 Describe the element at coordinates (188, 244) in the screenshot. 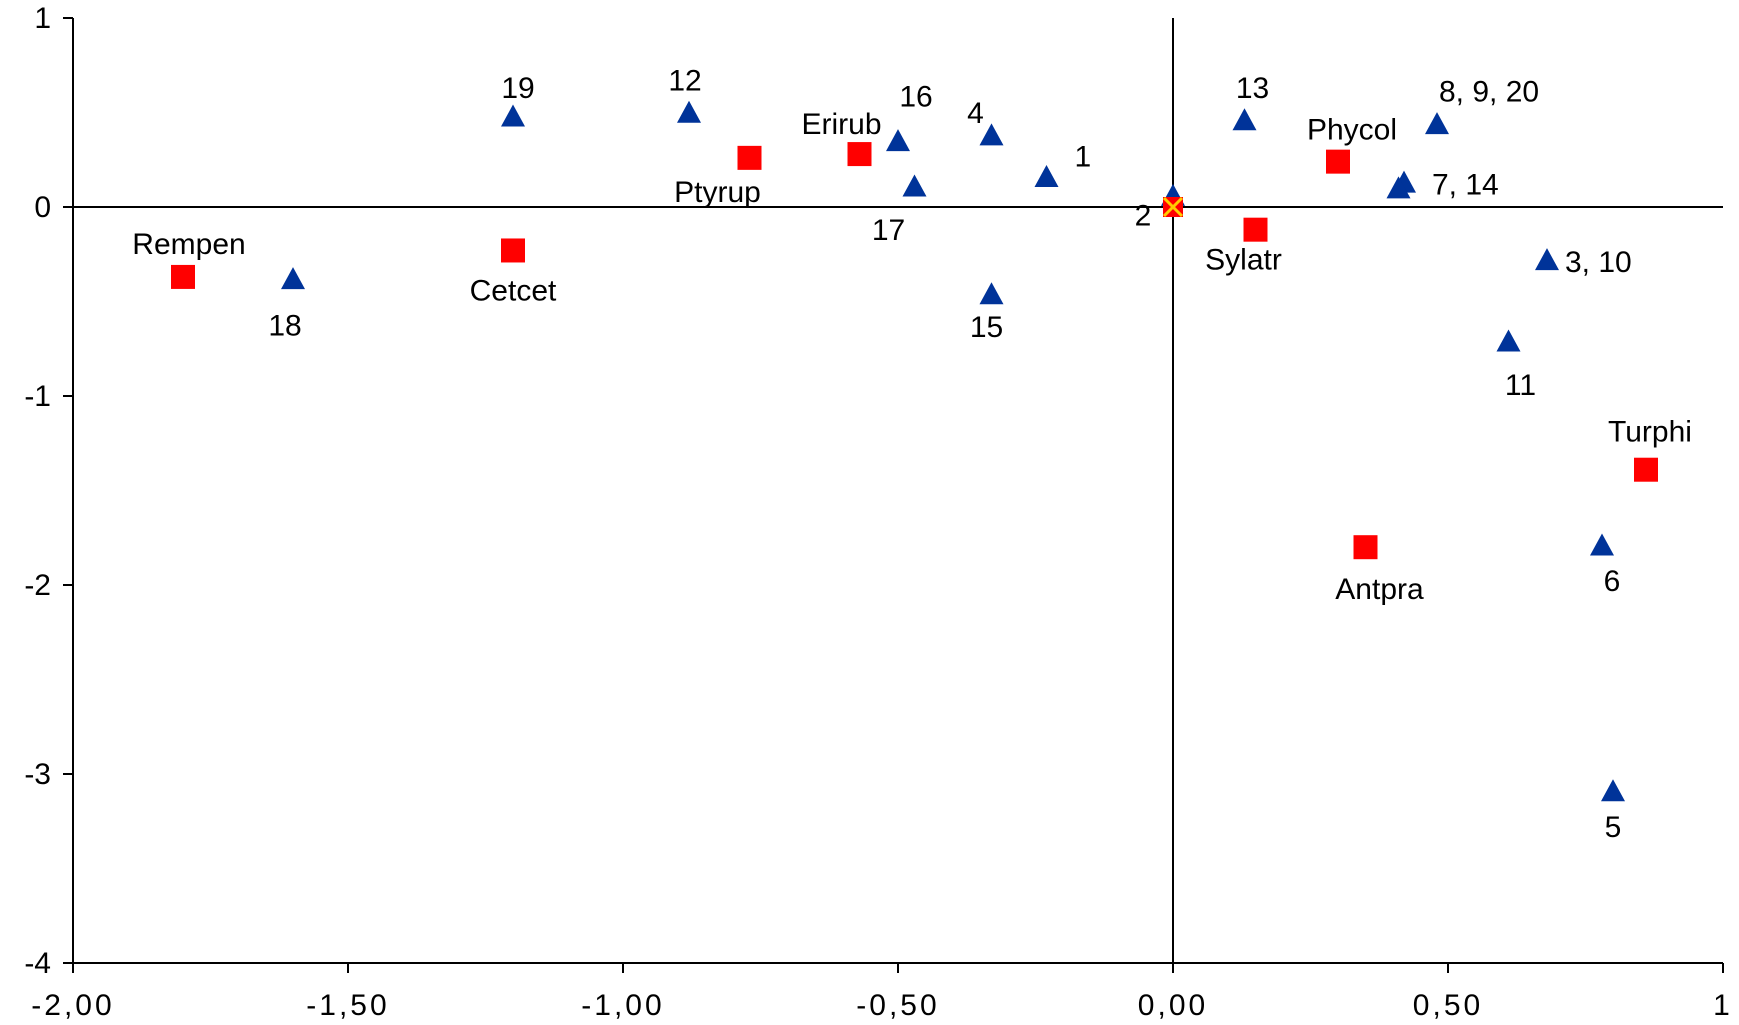

I see `point-label-rempen: Rempen` at that location.